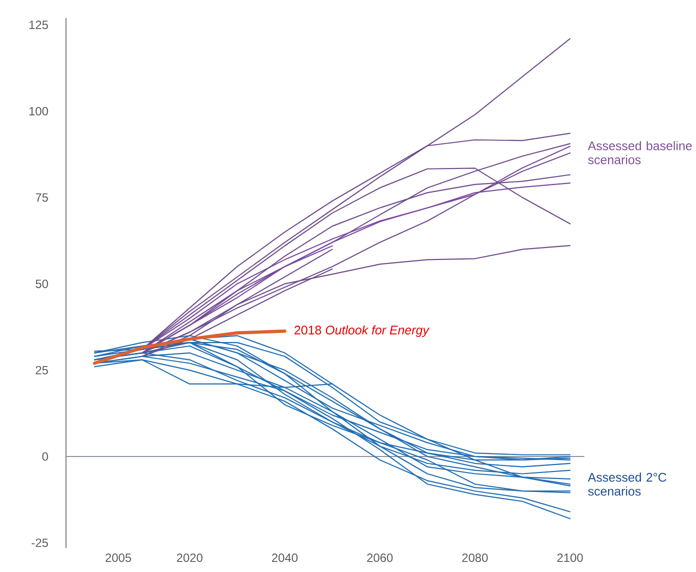 The height and width of the screenshot is (572, 696). I want to click on y-tick-label: 75, so click(42, 197).